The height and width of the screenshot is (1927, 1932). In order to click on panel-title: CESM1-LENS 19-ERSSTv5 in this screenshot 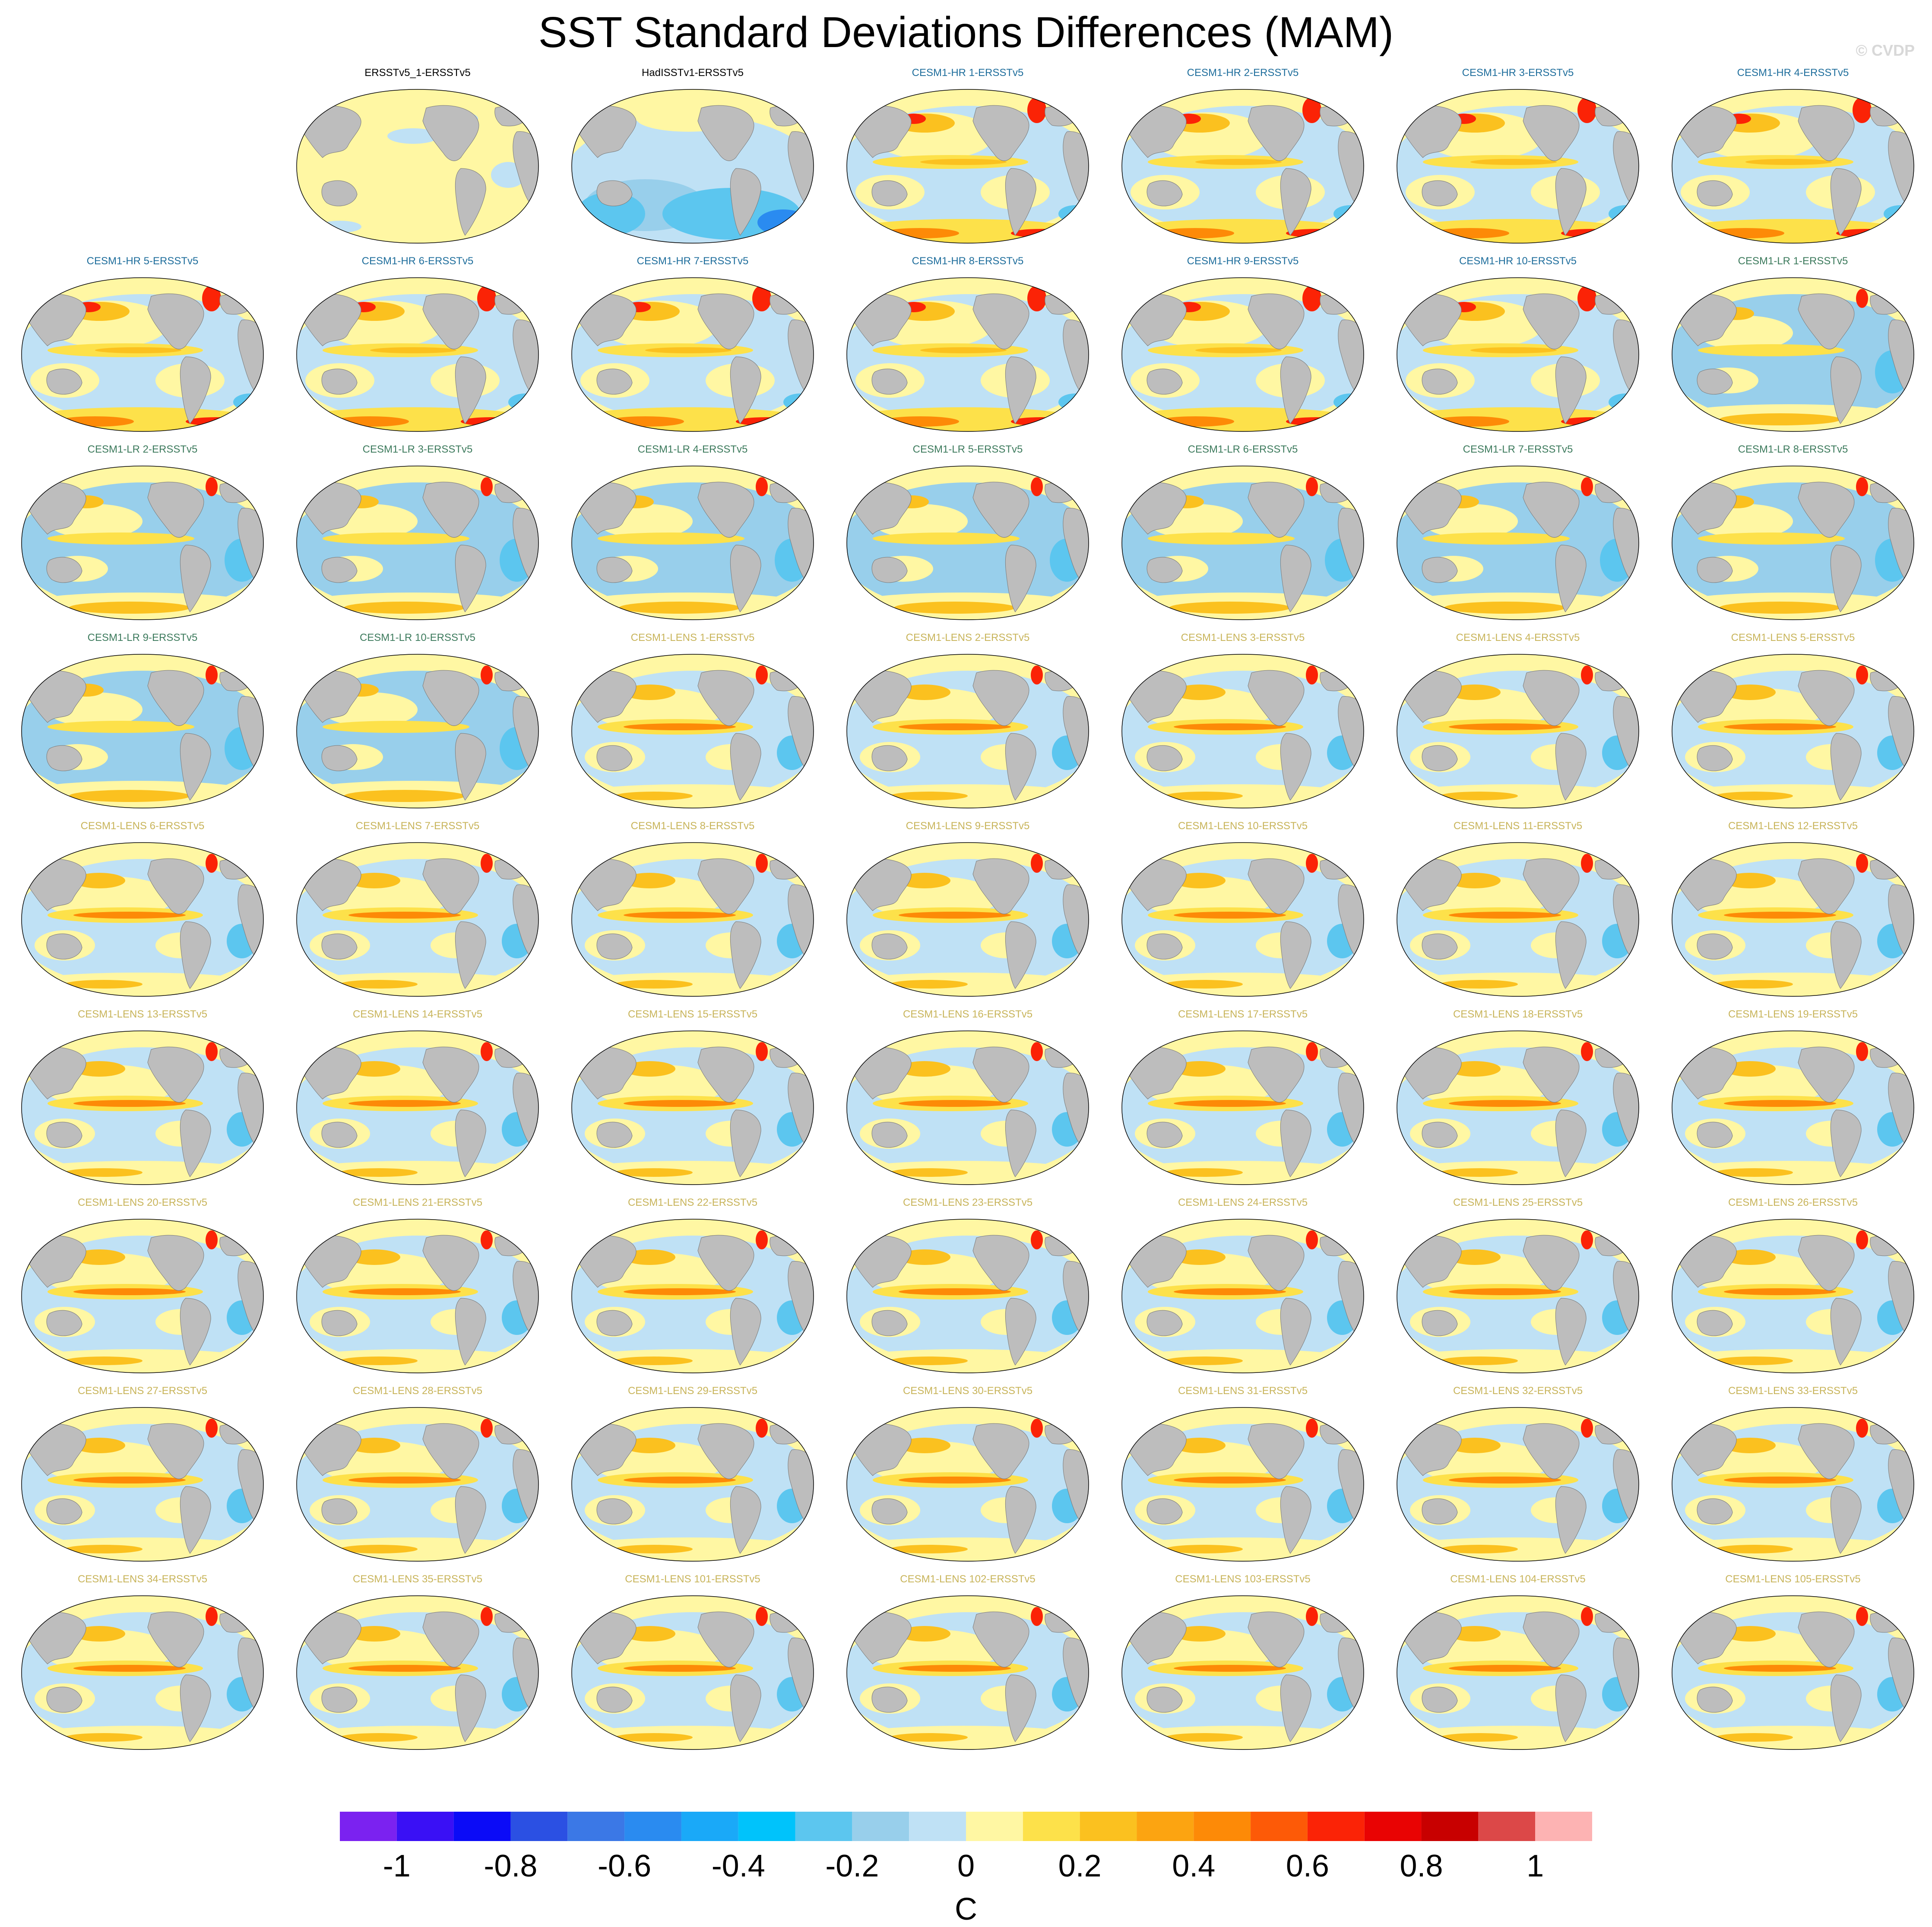, I will do `click(1793, 1014)`.